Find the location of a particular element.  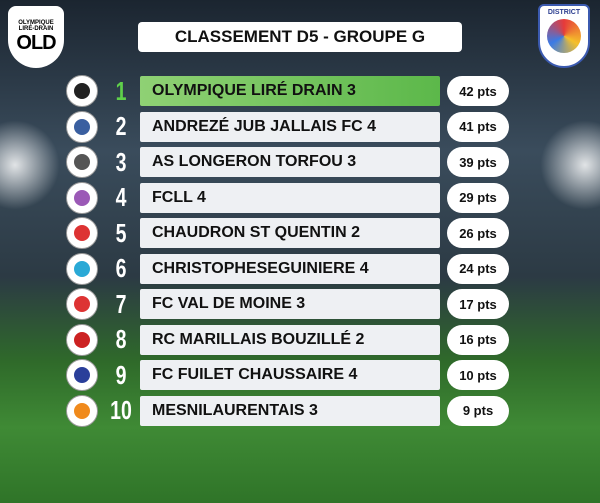

standings-row: 5 CHAUDRON ST QUENTIN 2 26 pts is located at coordinates (287, 233).